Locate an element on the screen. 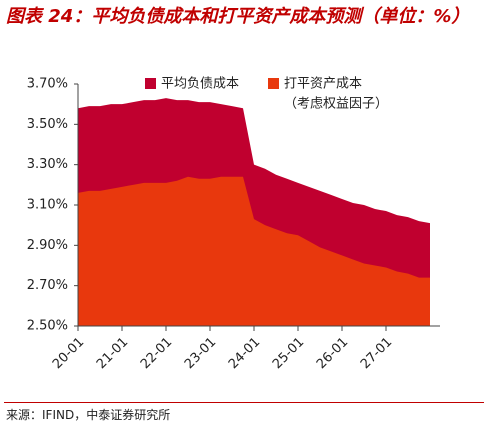  x-tick-label: 26-01 is located at coordinates (332, 353).